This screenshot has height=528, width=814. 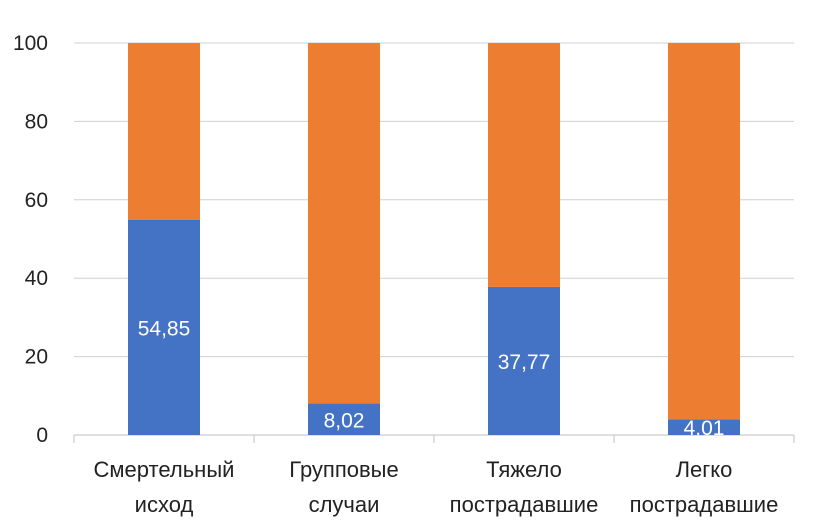 What do you see at coordinates (524, 504) in the screenshot?
I see `x-category-label-3-line-2: пострадавшие` at bounding box center [524, 504].